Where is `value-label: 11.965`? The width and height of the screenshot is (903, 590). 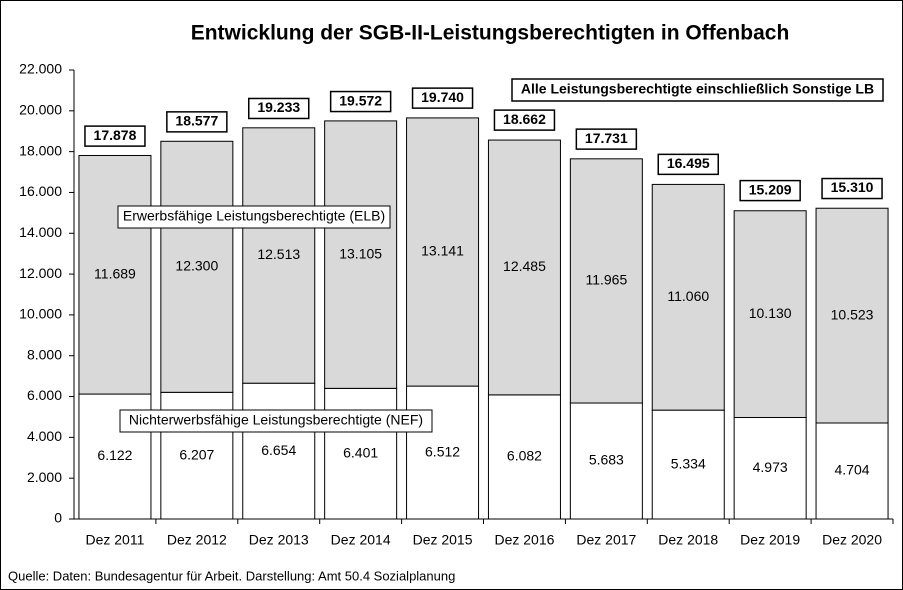 value-label: 11.965 is located at coordinates (606, 280).